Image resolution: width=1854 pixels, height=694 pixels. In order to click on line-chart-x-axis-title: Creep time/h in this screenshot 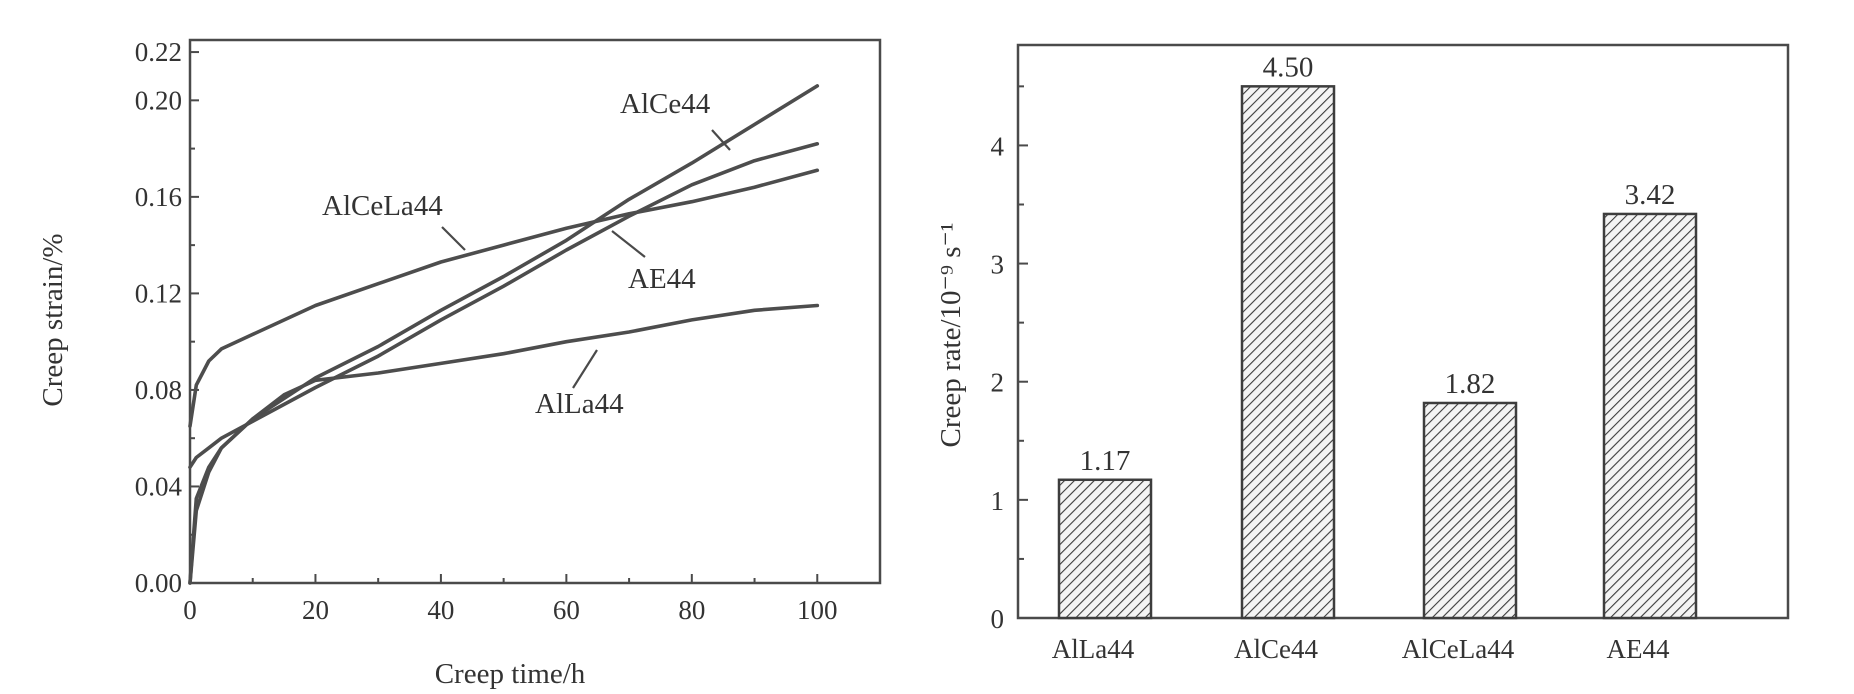, I will do `click(510, 674)`.